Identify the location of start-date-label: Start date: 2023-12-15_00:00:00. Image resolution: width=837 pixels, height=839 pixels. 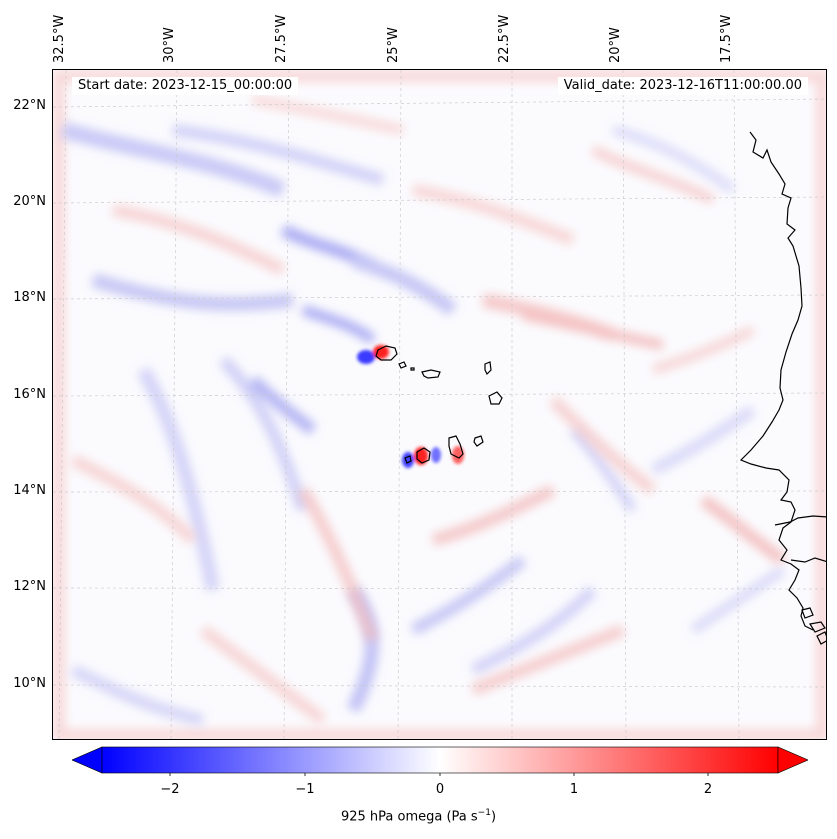
(185, 86).